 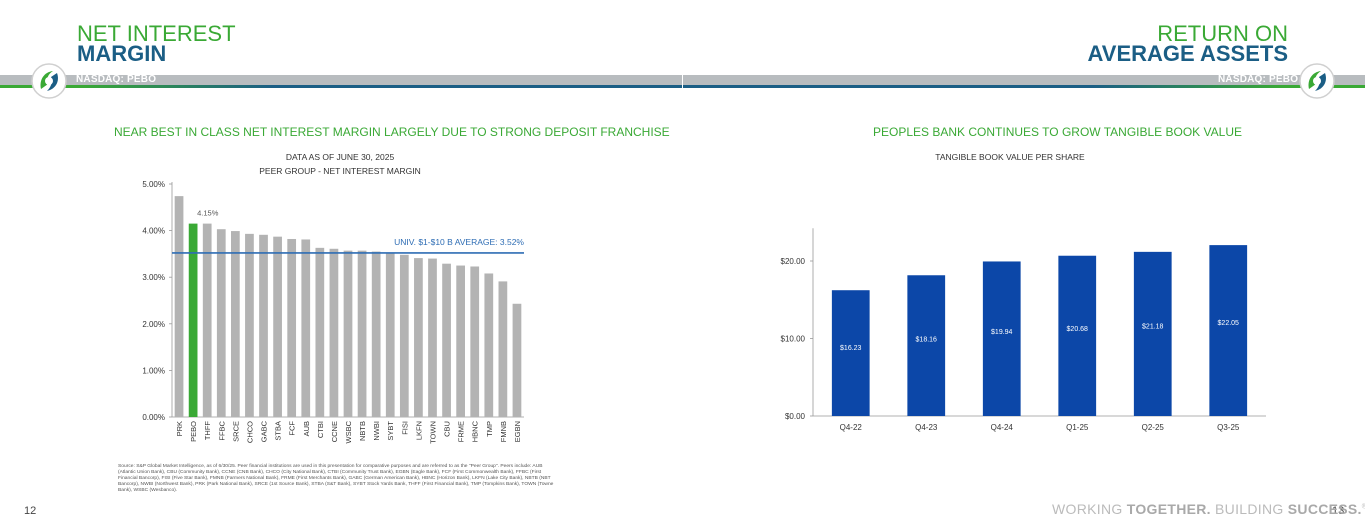 I want to click on left-ticker: NASDAQ: PEBO, so click(x=116, y=79).